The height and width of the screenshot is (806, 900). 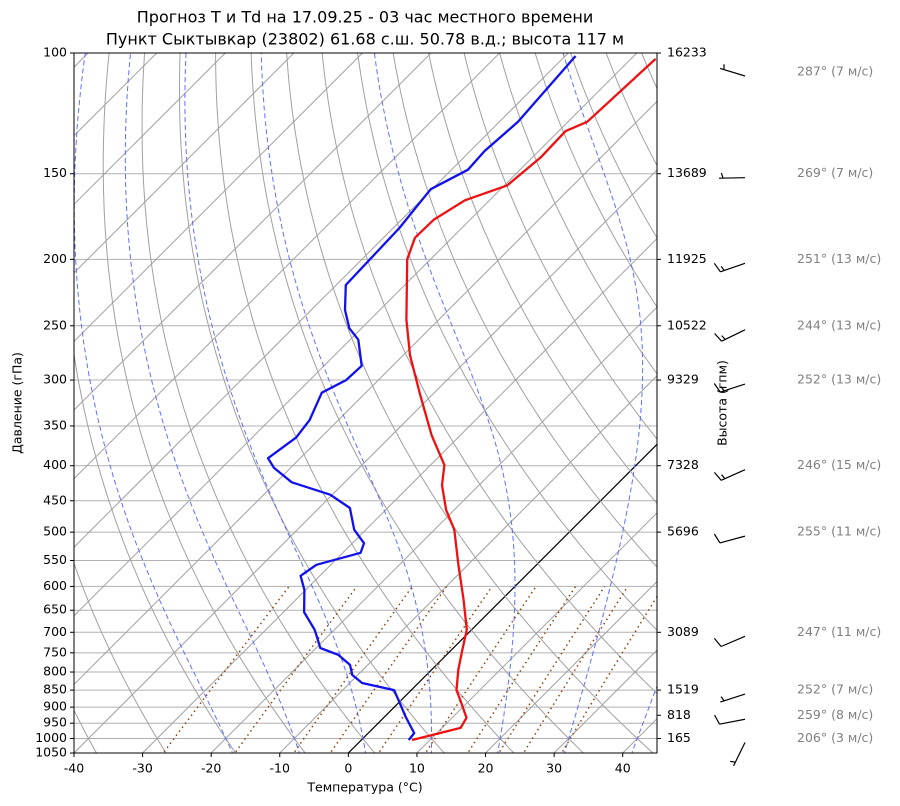 What do you see at coordinates (364, 787) in the screenshot?
I see `x-axis-label: Температура (°C)` at bounding box center [364, 787].